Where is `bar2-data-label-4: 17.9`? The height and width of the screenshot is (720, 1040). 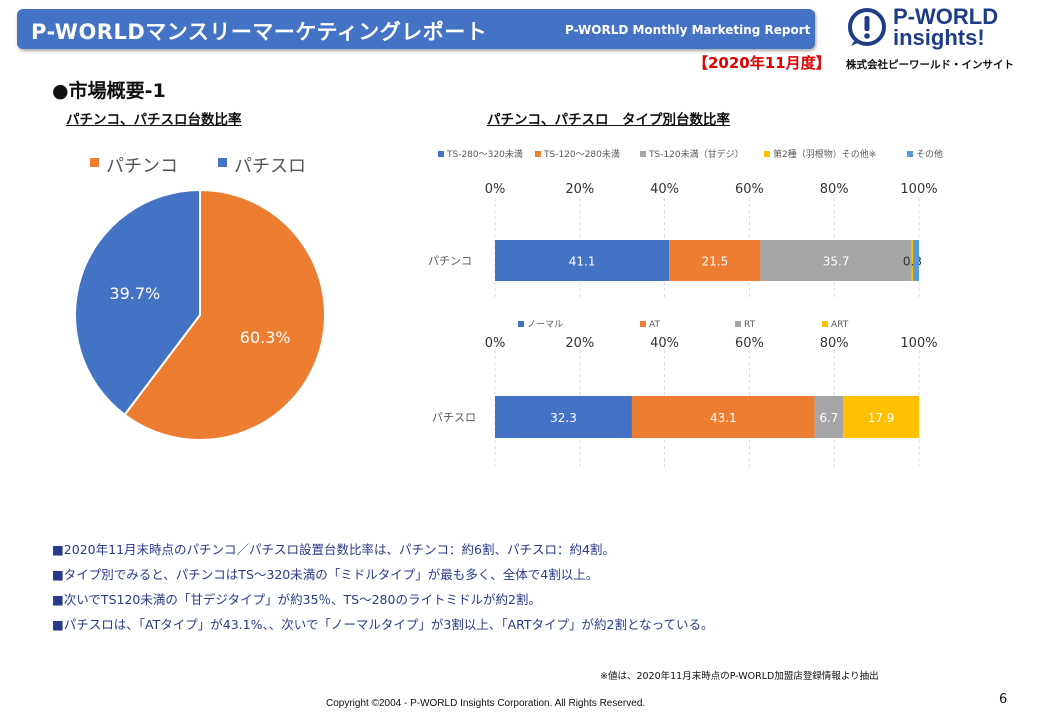 bar2-data-label-4: 17.9 is located at coordinates (881, 418).